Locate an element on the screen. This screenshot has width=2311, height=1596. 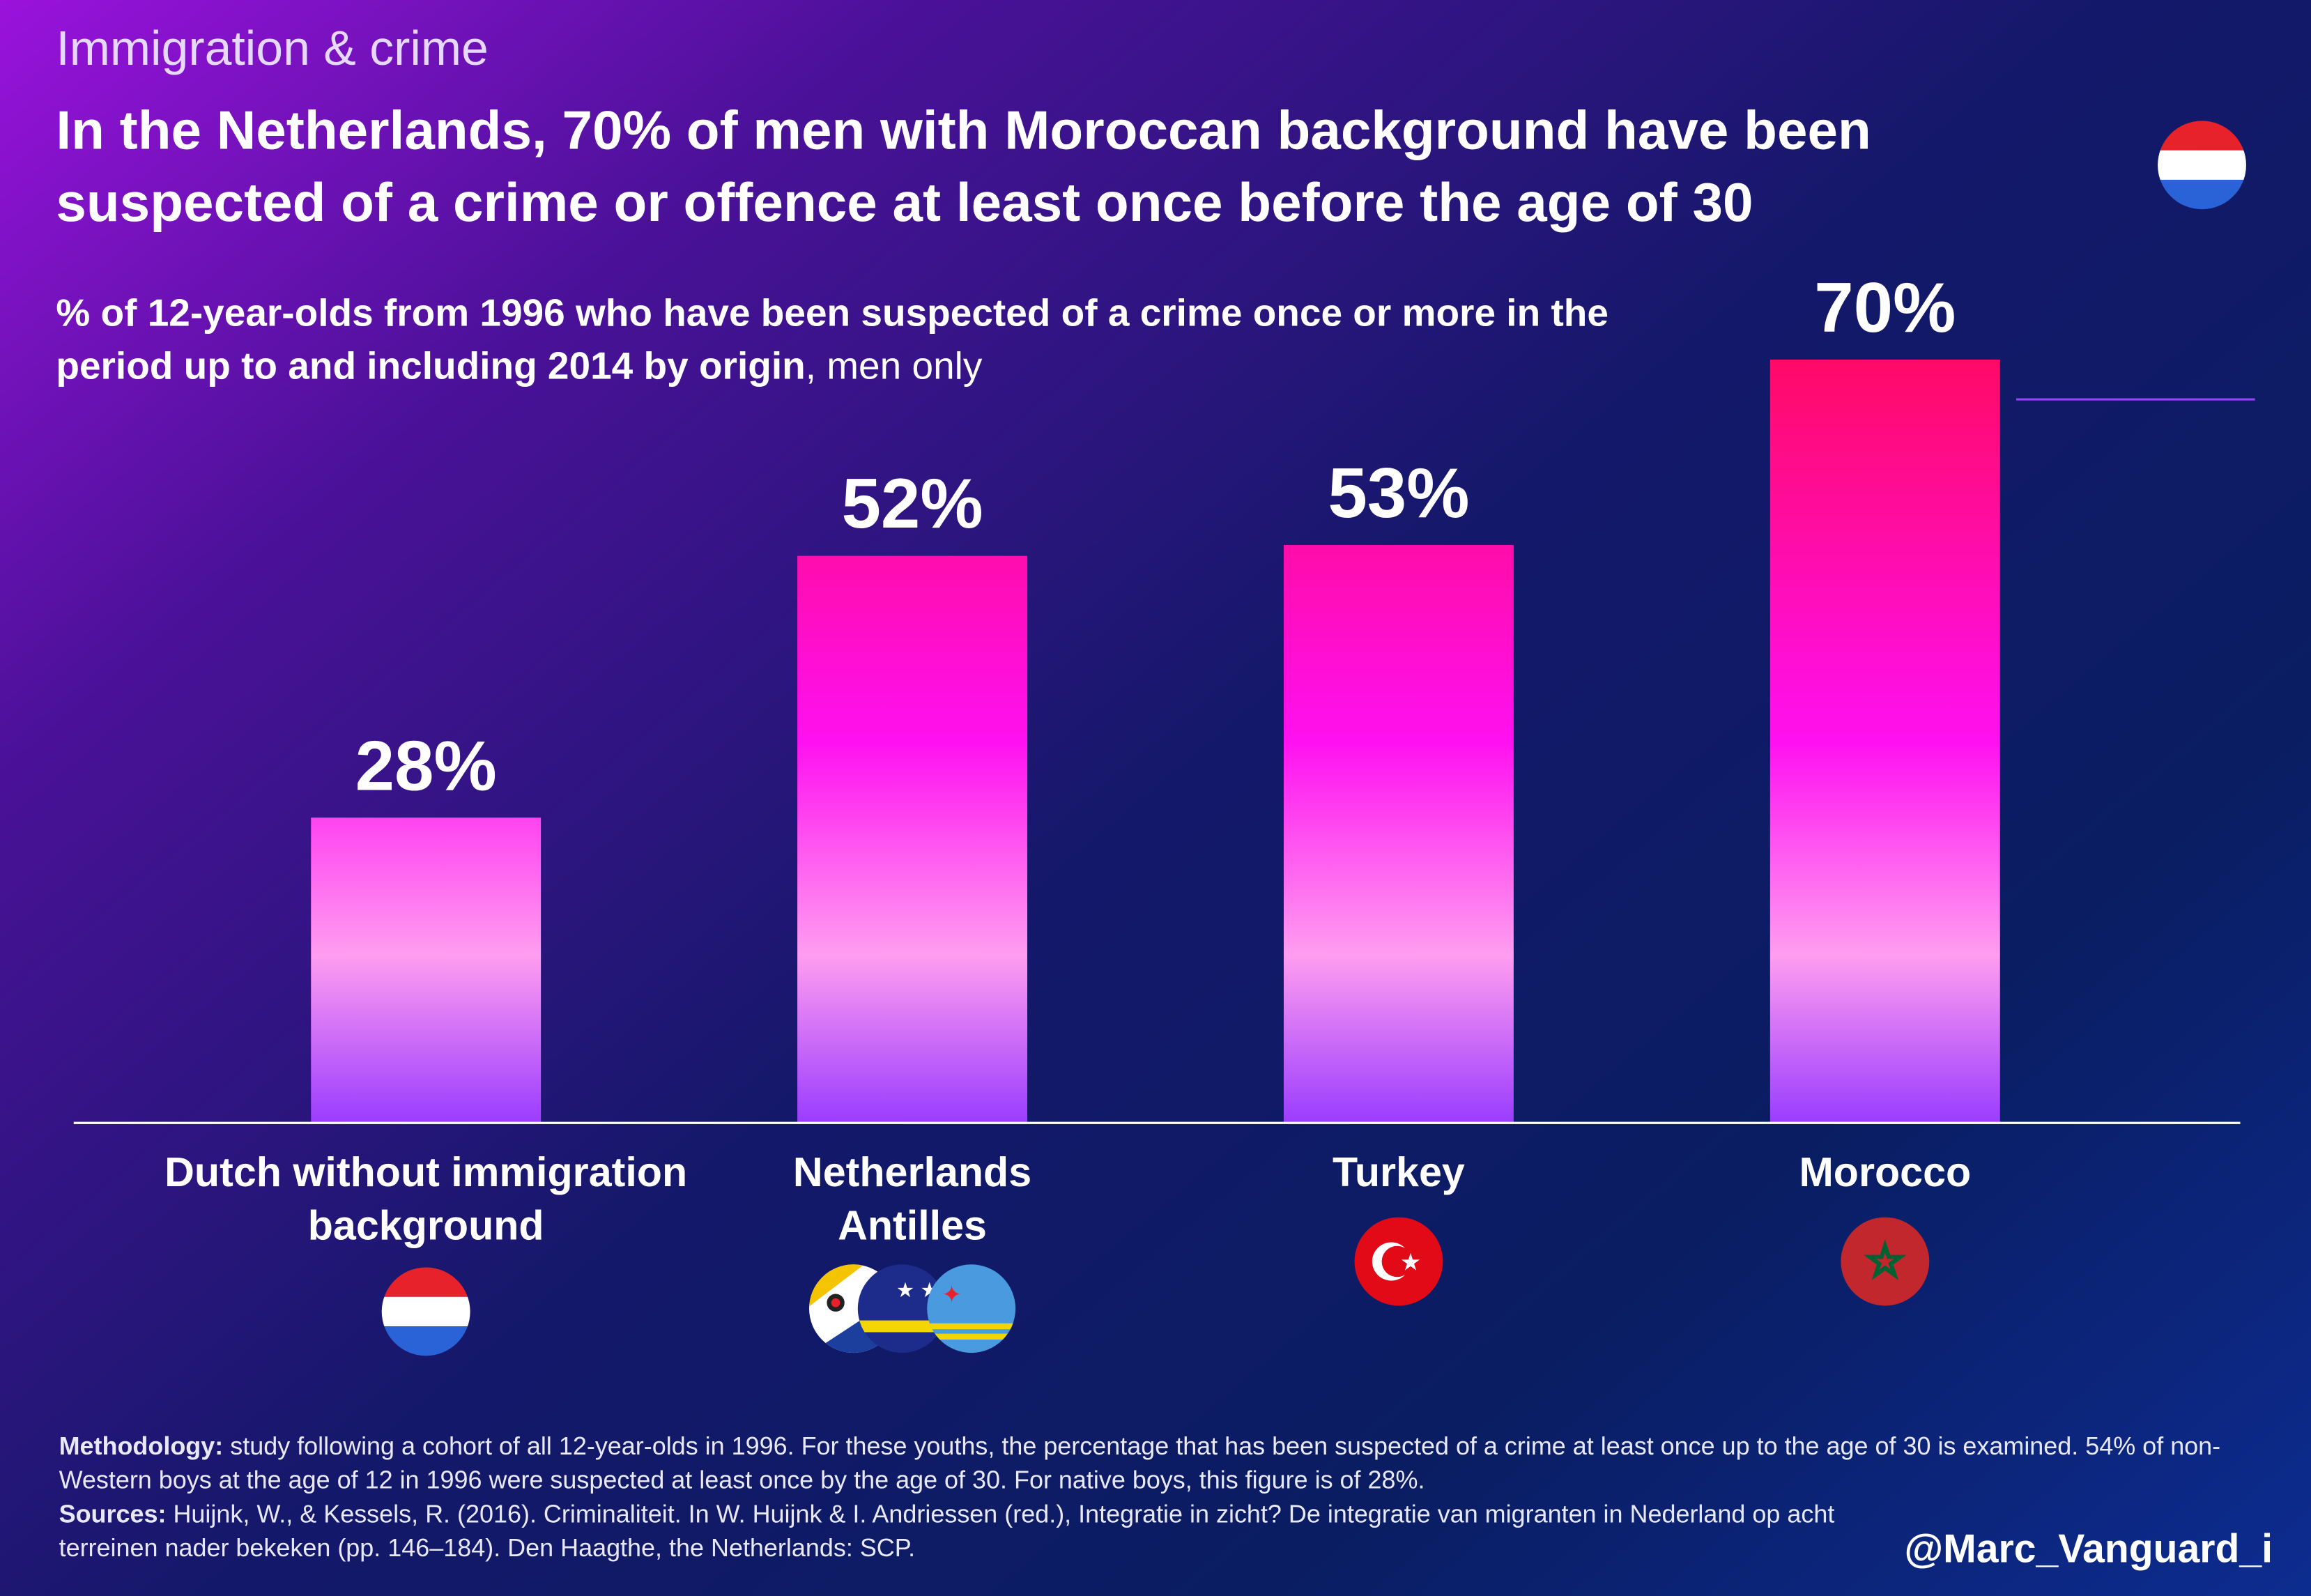
methodology-label: Methodology: is located at coordinates (141, 1446).